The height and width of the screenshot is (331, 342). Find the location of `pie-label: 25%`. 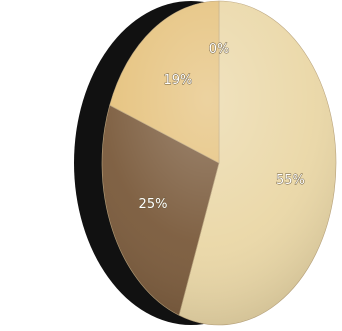

pie-label: 25% is located at coordinates (153, 204).